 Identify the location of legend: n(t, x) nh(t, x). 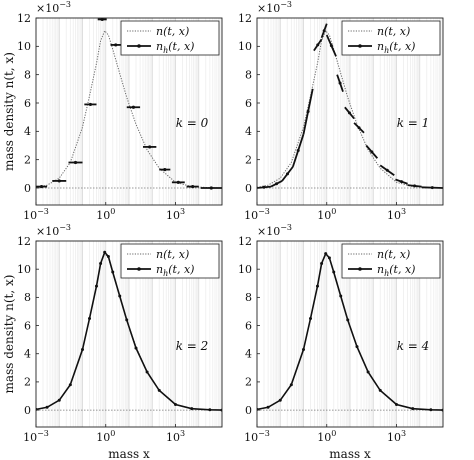
(391, 261).